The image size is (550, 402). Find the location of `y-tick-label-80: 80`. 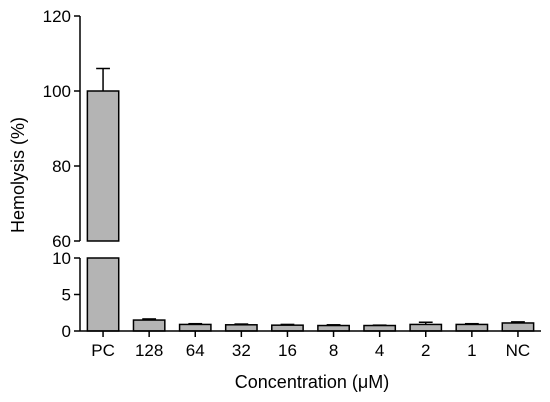

y-tick-label-80: 80 is located at coordinates (61, 166).